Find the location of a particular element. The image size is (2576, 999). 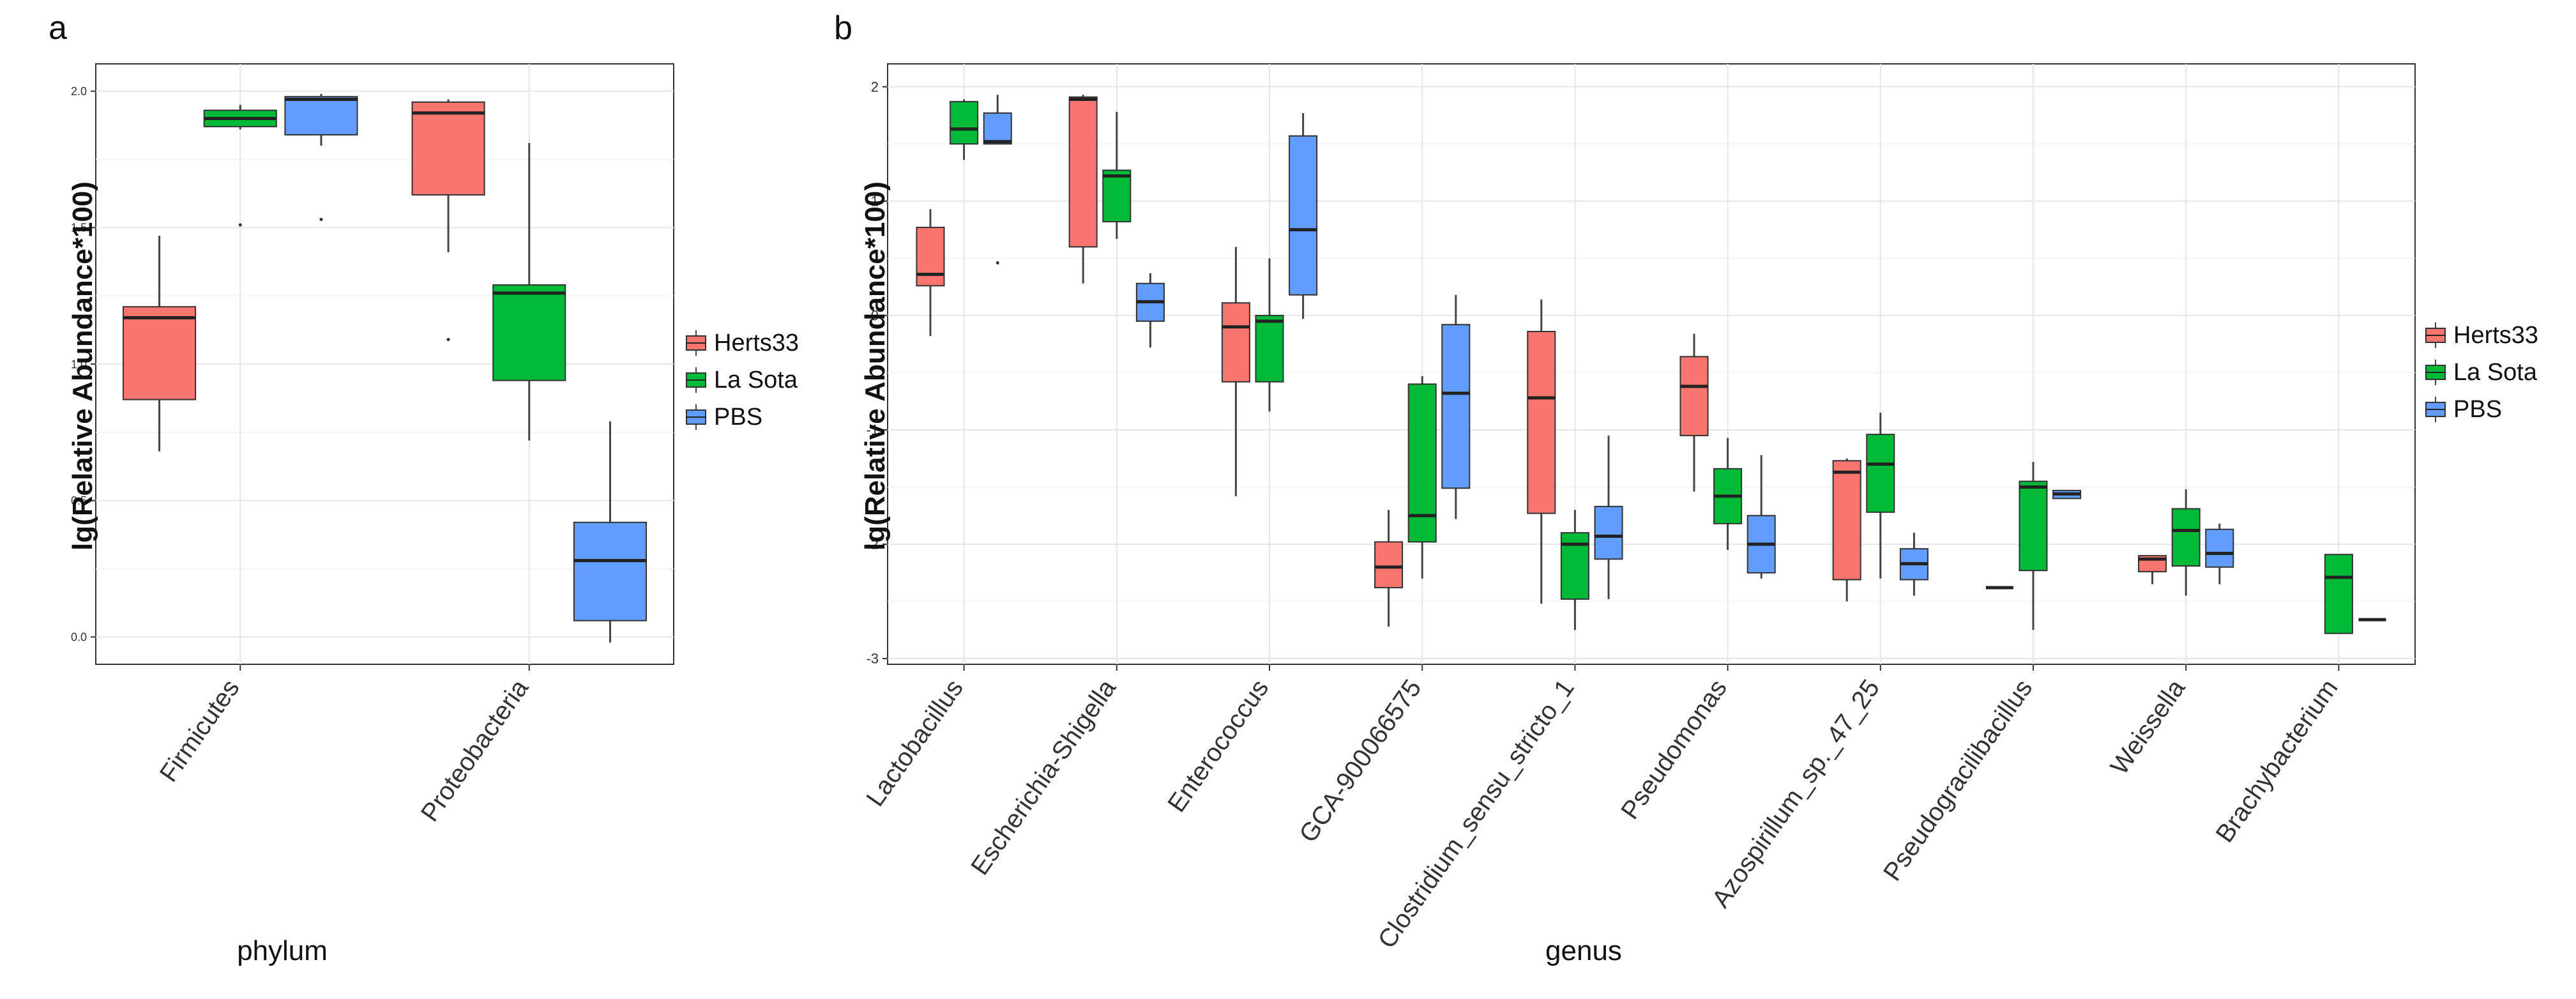

panel-b-y-tick-label: -2 is located at coordinates (873, 545).